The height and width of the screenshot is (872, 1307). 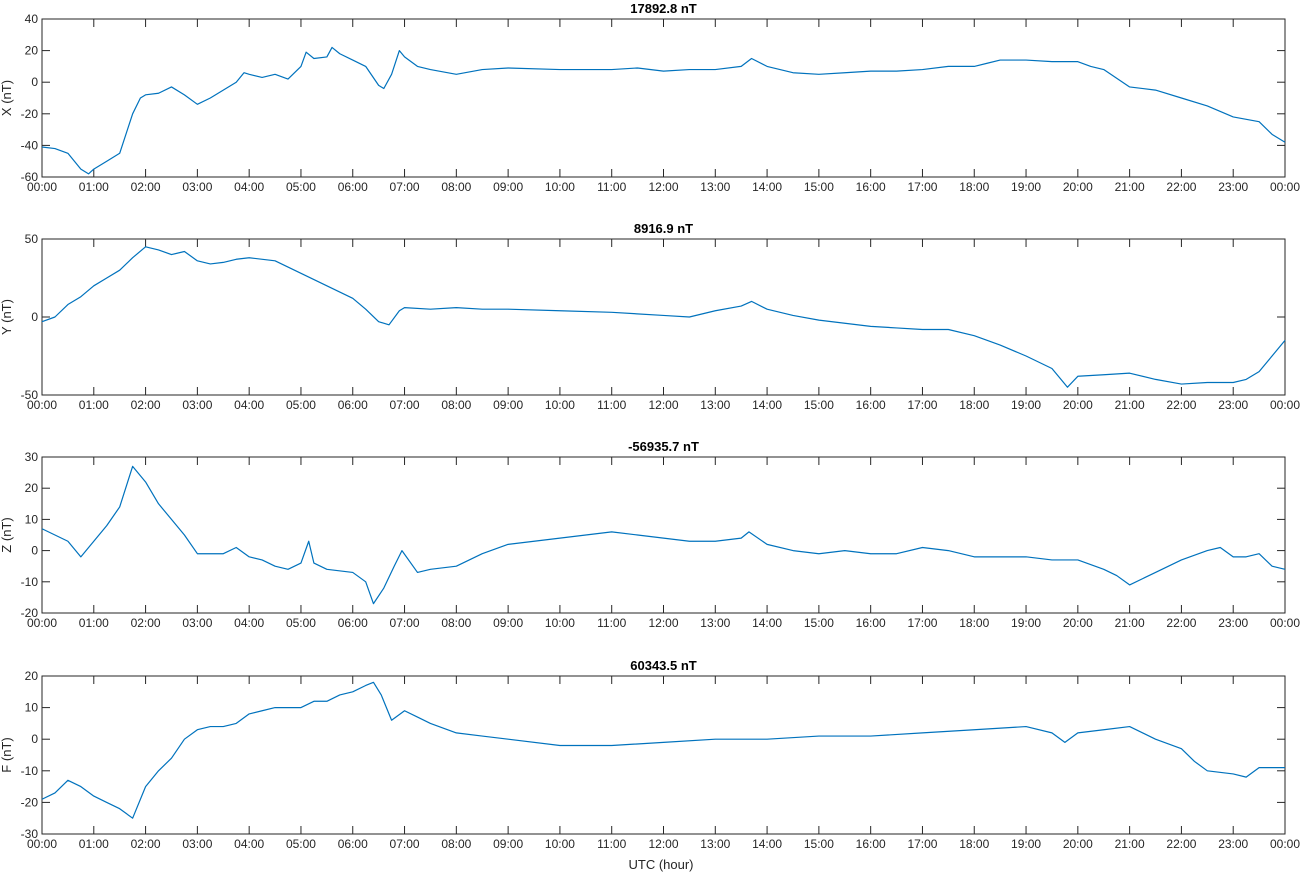 I want to click on panel-title: -56935.7 nT, so click(x=663, y=446).